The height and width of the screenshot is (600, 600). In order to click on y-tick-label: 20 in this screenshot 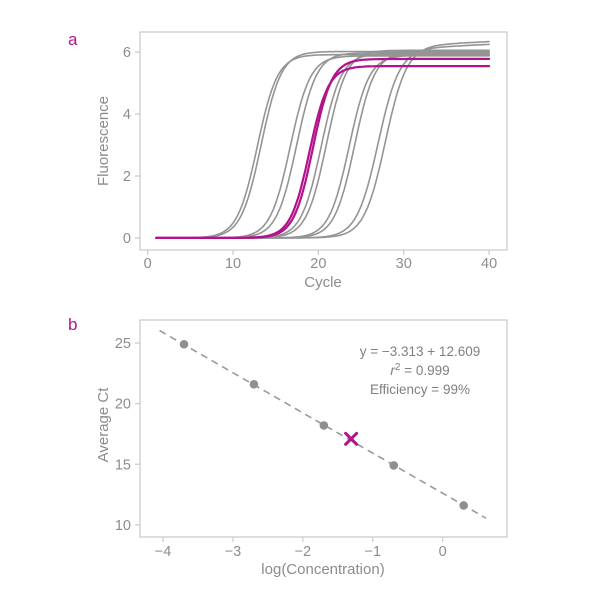, I will do `click(123, 405)`.